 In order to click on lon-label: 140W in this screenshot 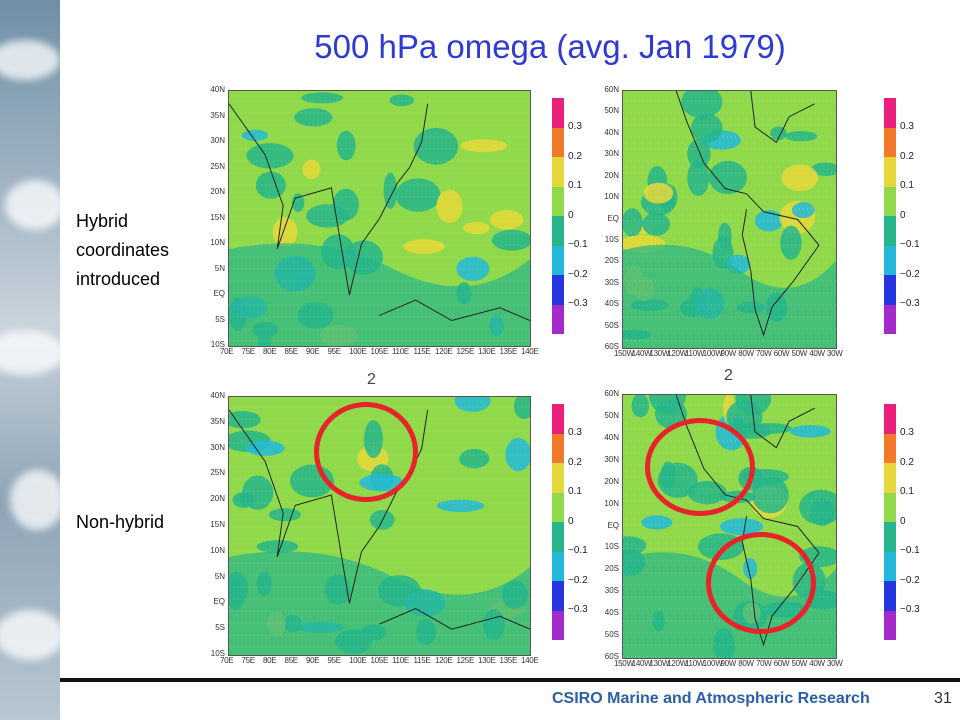, I will do `click(641, 353)`.